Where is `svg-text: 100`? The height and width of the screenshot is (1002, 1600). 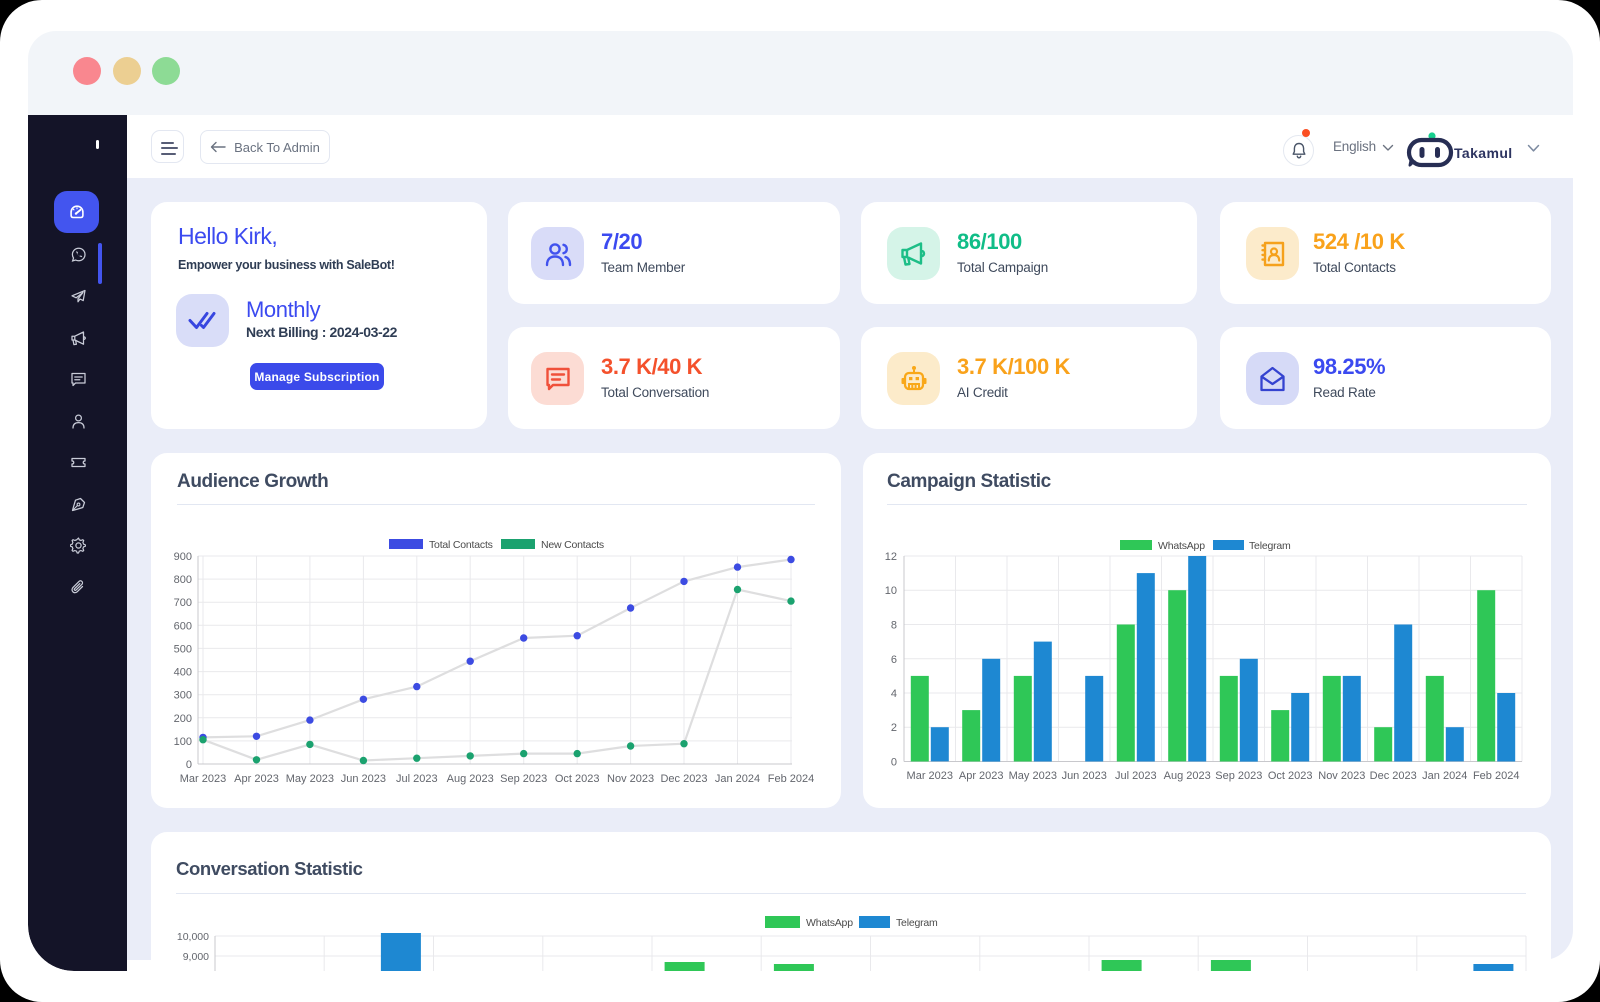
svg-text: 100 is located at coordinates (183, 742).